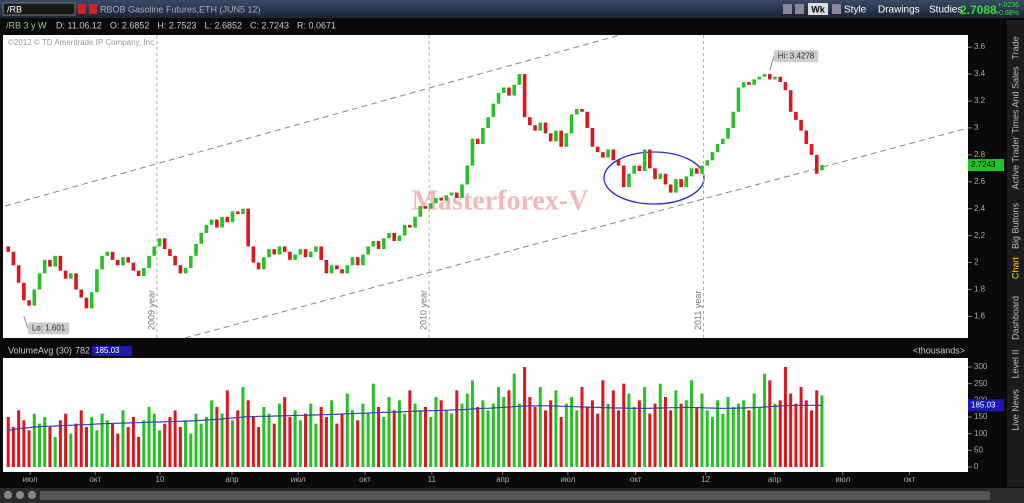  Describe the element at coordinates (983, 164) in the screenshot. I see `price-box-label: 2.7243` at that location.